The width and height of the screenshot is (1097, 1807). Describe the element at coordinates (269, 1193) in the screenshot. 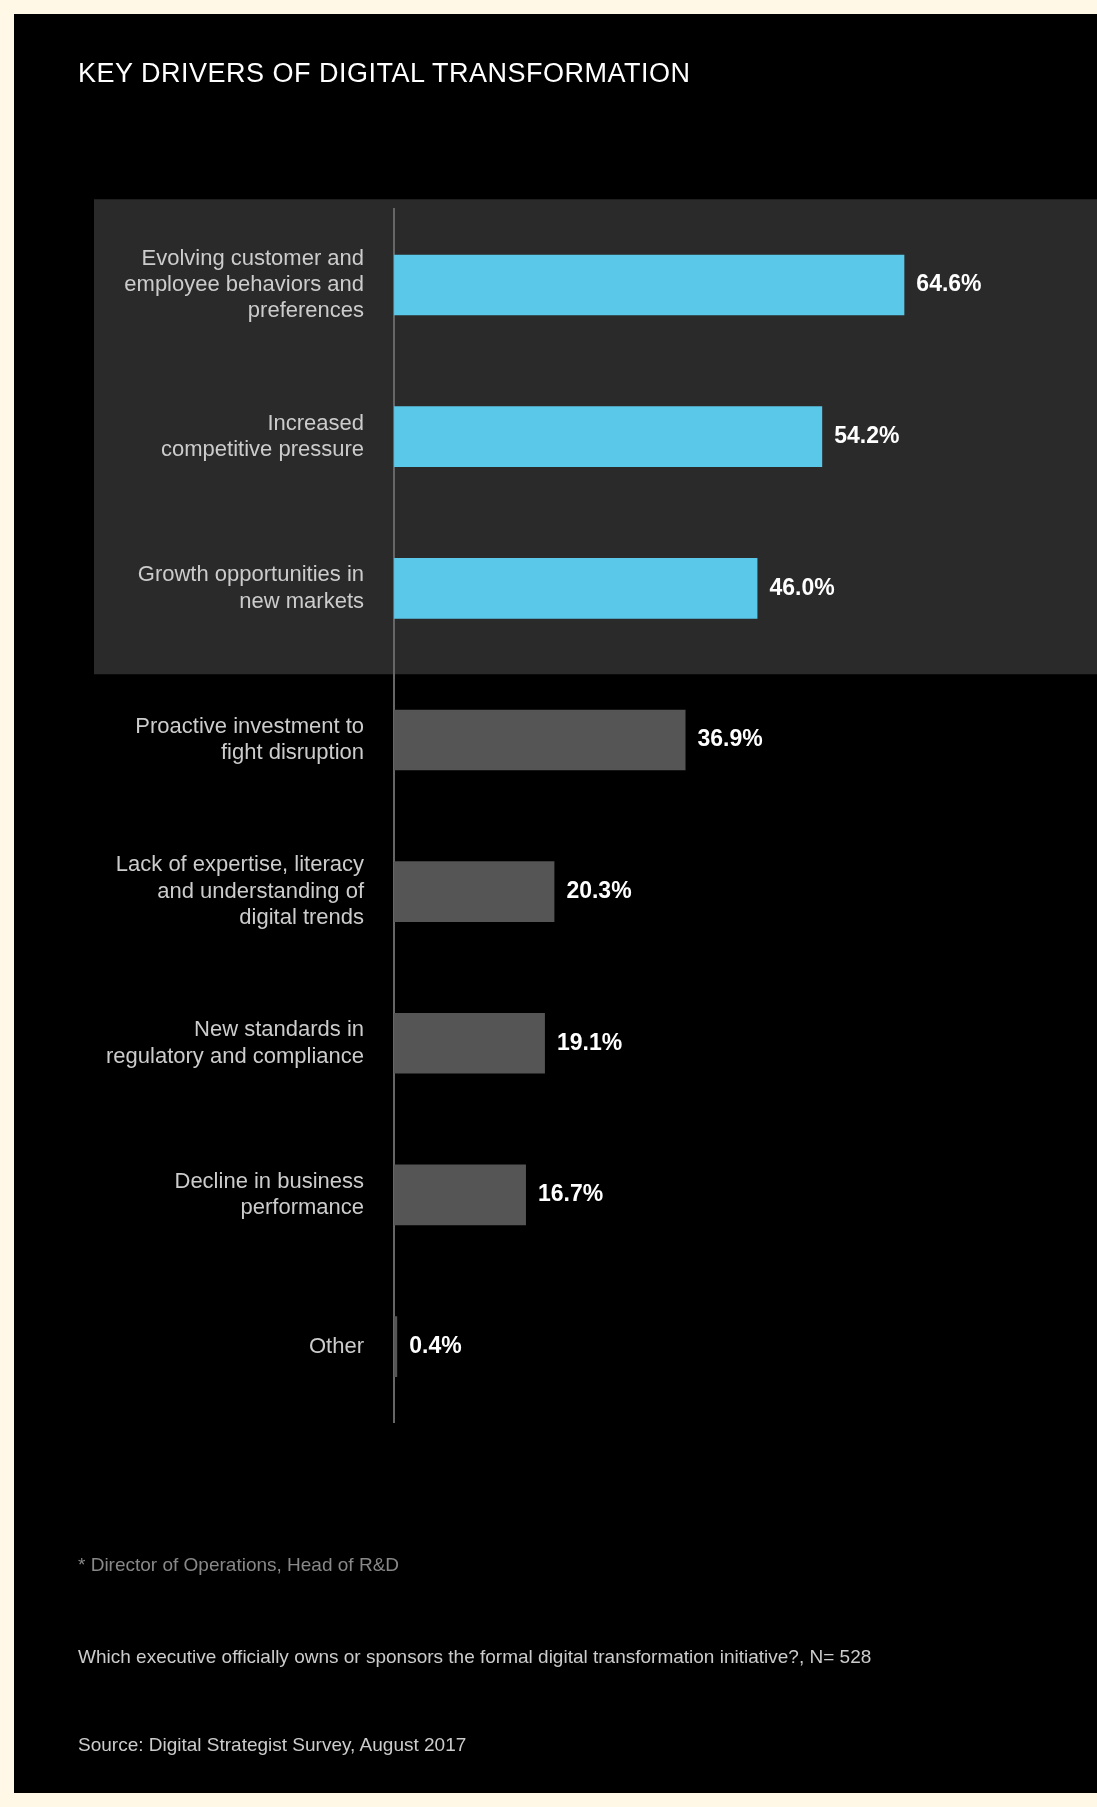

I see `y-tick-label: Decline in business performance` at that location.